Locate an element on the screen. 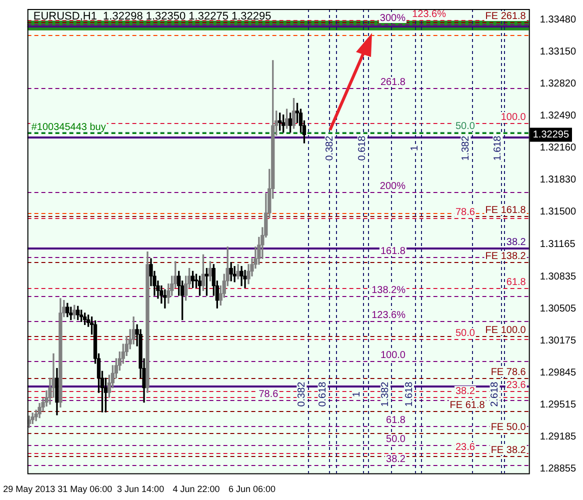 Image resolution: width=583 pixels, height=500 pixels. ref-line-label: FE 38.2 is located at coordinates (508, 450).